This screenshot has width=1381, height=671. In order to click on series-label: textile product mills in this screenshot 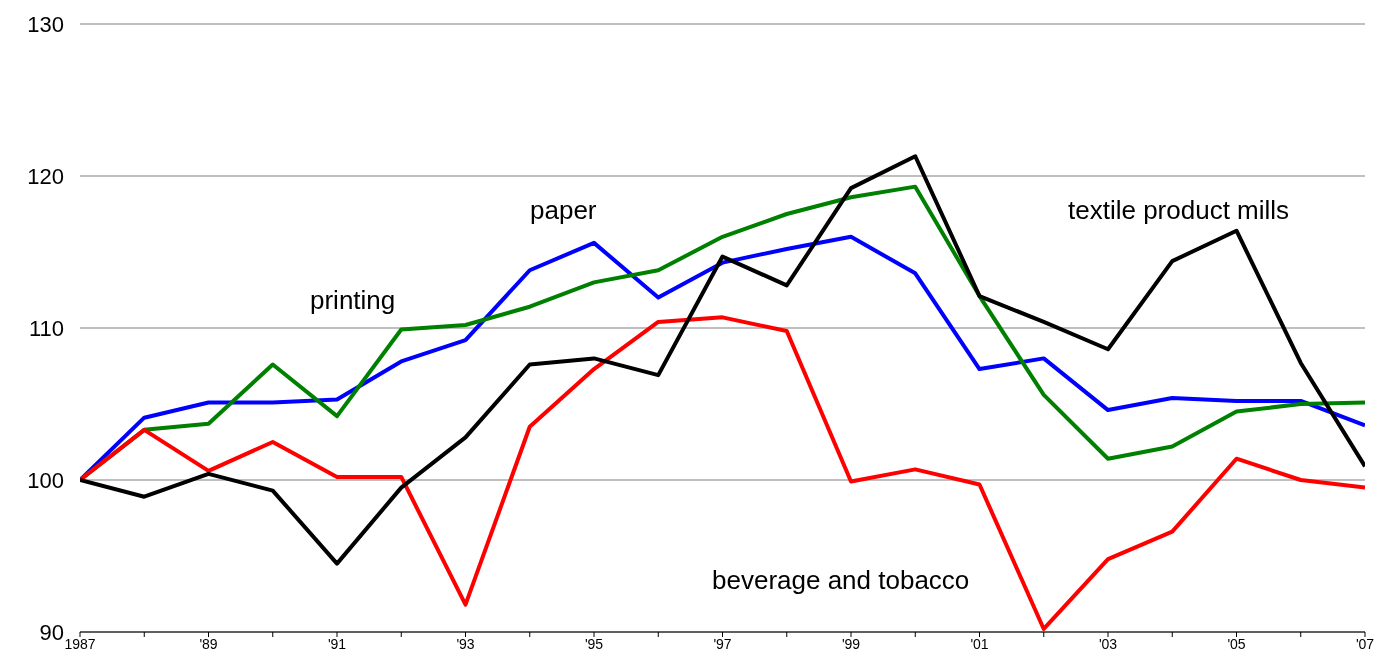, I will do `click(1179, 210)`.